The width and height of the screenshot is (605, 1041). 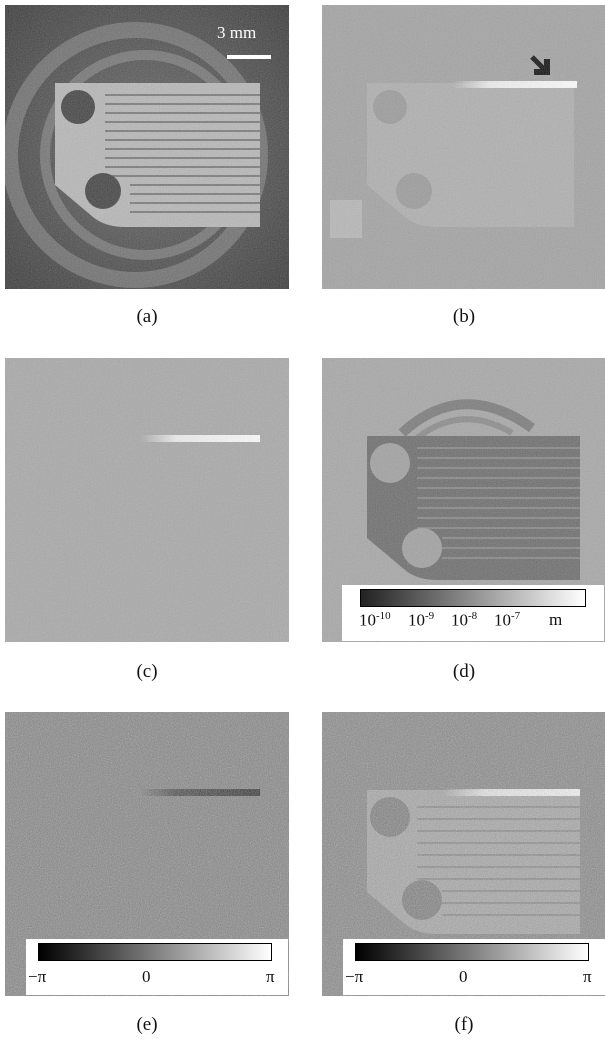 I want to click on caption-c: (c), so click(x=147, y=671).